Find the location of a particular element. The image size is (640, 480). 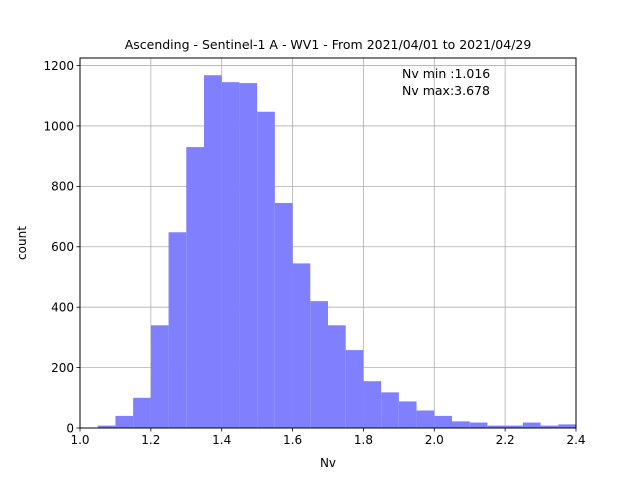

y-tick-label: 600 is located at coordinates (62, 247).